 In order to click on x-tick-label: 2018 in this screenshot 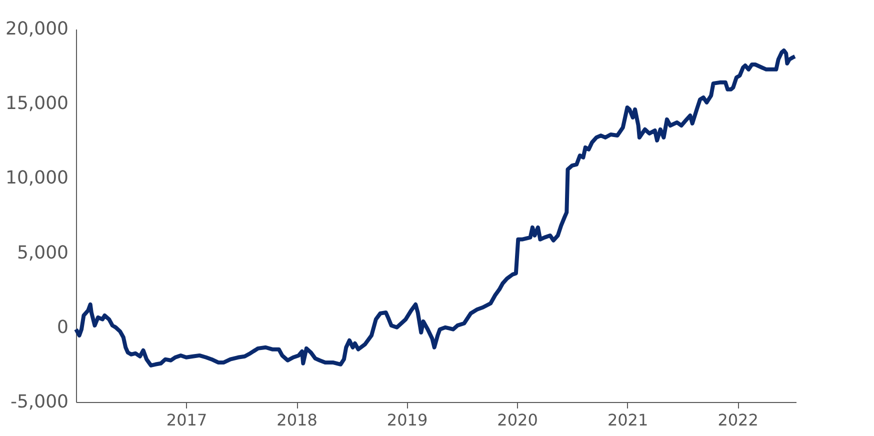, I will do `click(297, 420)`.